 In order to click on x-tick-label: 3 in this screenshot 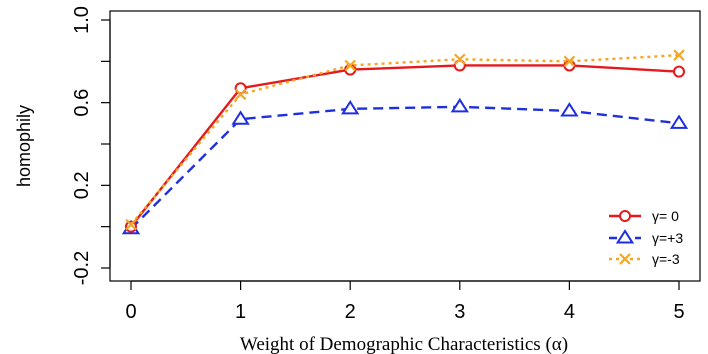, I will do `click(459, 312)`.